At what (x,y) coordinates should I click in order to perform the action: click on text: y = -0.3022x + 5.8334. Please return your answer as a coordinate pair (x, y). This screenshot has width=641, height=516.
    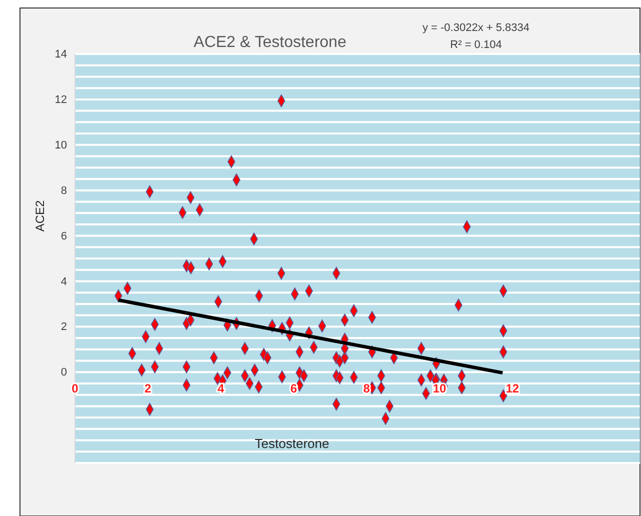
    Looking at the image, I should click on (476, 28).